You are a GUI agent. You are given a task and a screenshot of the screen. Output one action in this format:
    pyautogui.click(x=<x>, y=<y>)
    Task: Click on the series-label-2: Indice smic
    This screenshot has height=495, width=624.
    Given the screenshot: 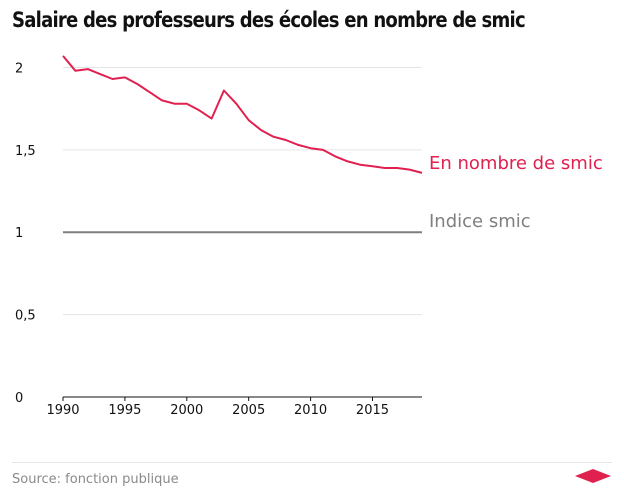 What is the action you would take?
    pyautogui.click(x=480, y=221)
    